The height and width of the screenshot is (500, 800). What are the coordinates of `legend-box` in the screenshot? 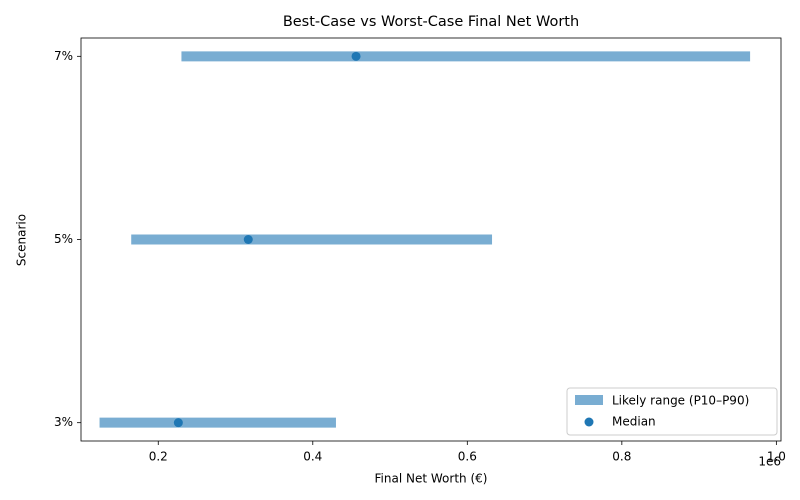 It's located at (672, 411).